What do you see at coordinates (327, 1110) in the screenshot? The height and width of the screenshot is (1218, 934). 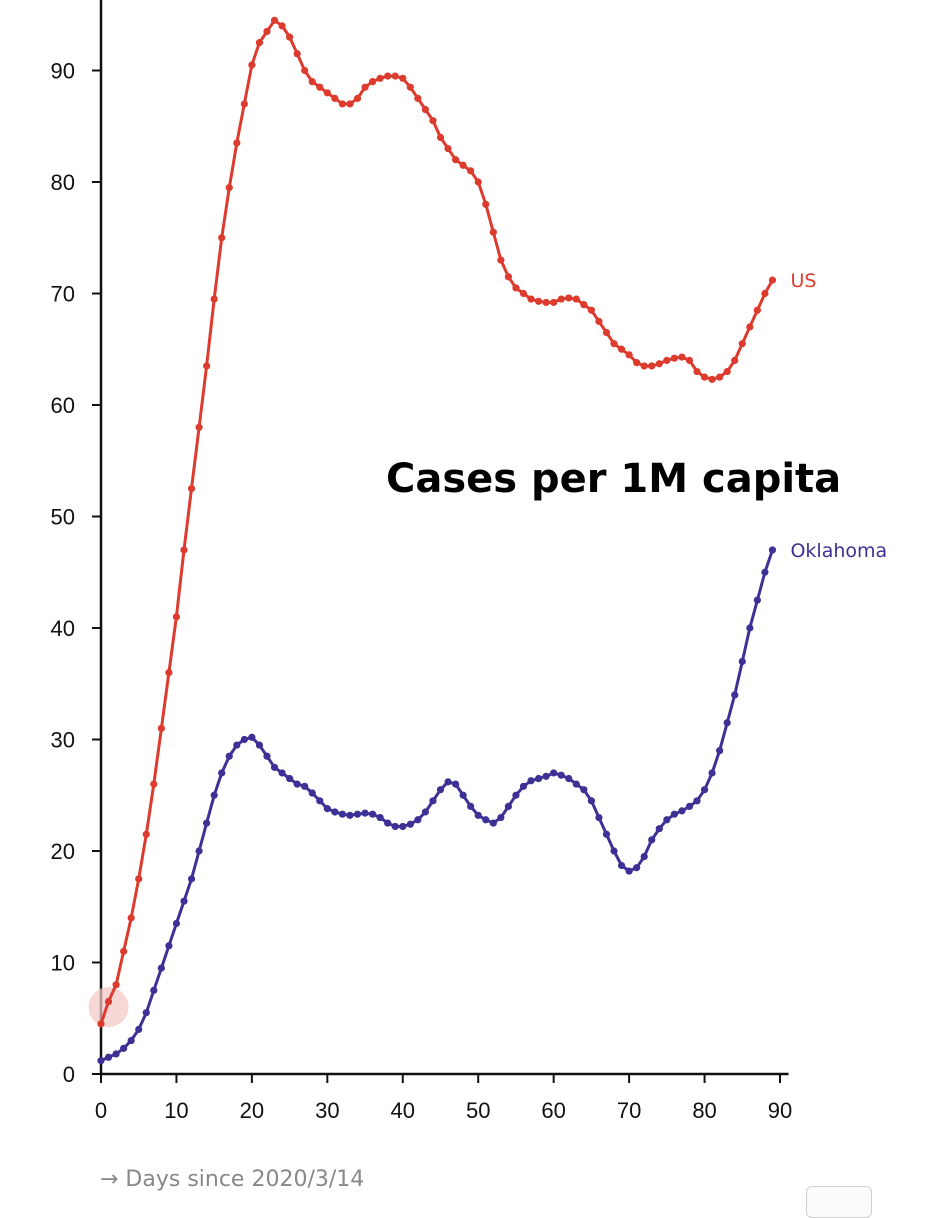 I see `x-tick-label: 30` at bounding box center [327, 1110].